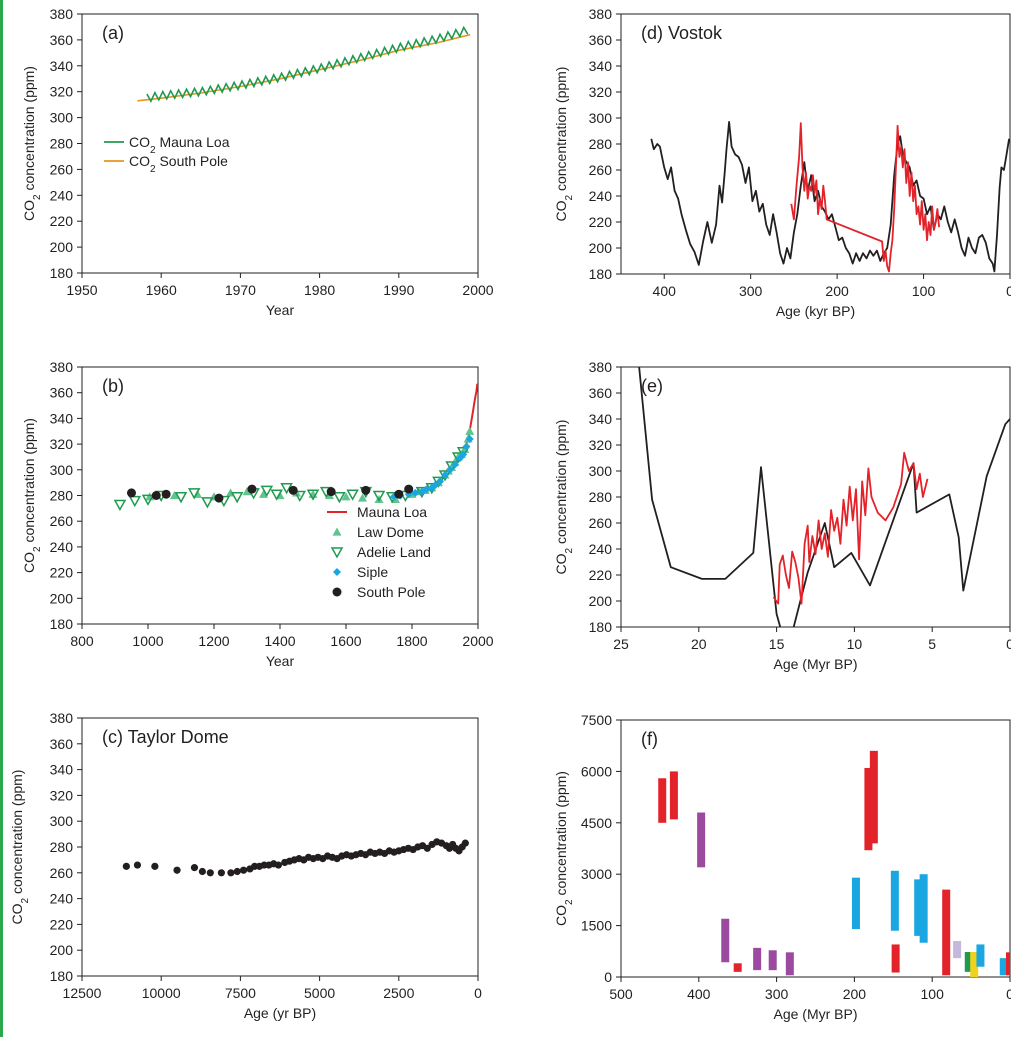 This screenshot has height=1037, width=1011. I want to click on panel-label: (d) Vostok, so click(682, 33).